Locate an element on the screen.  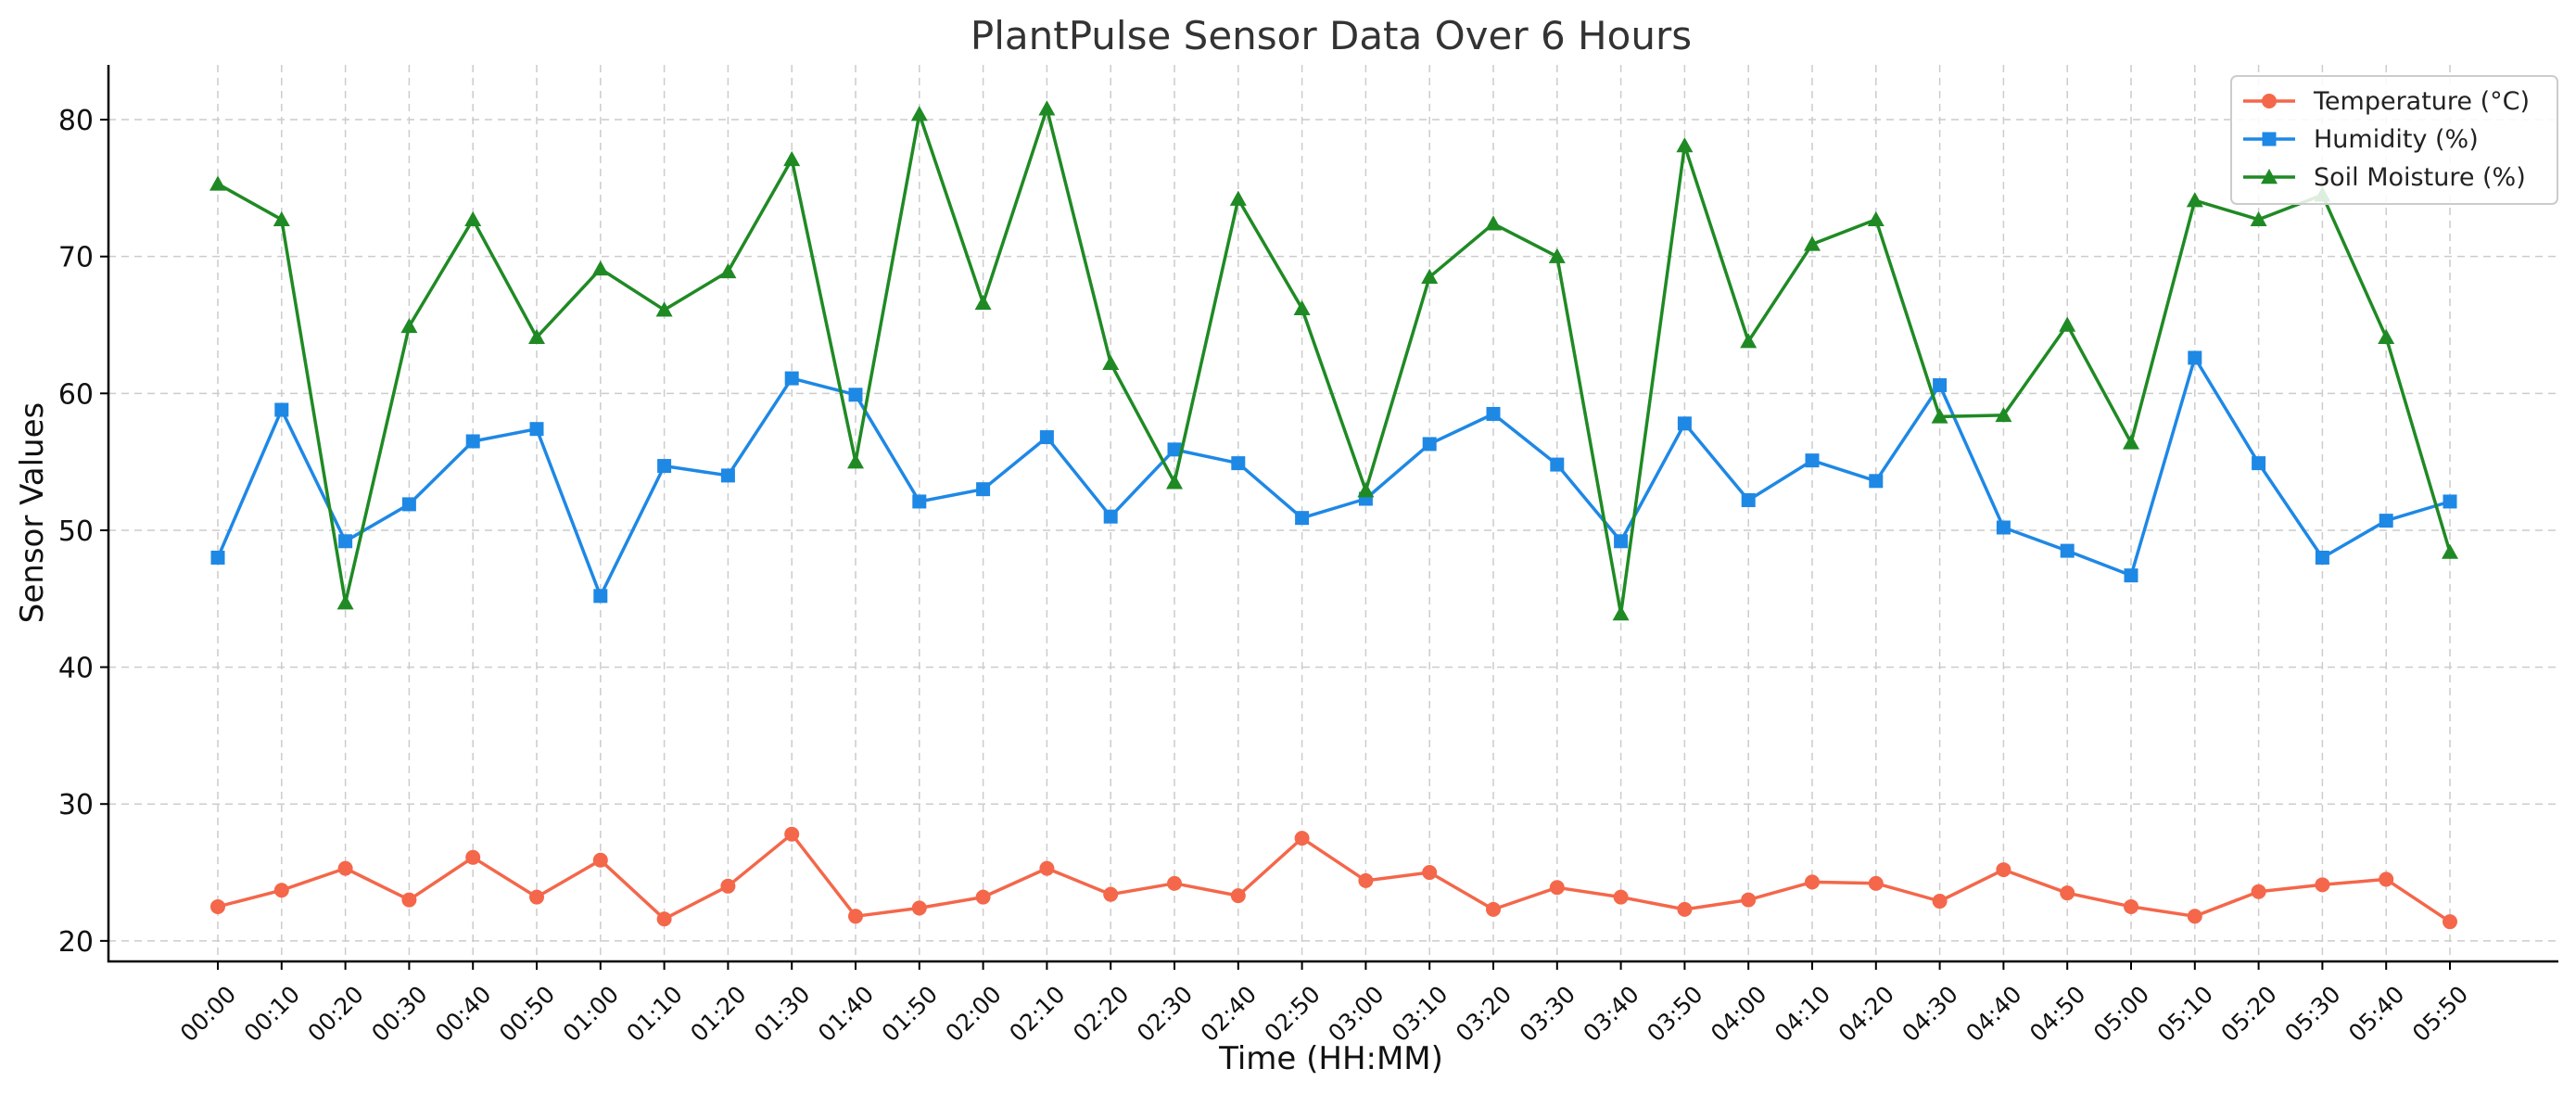
x-tick-label: 01:50 is located at coordinates (910, 1014).